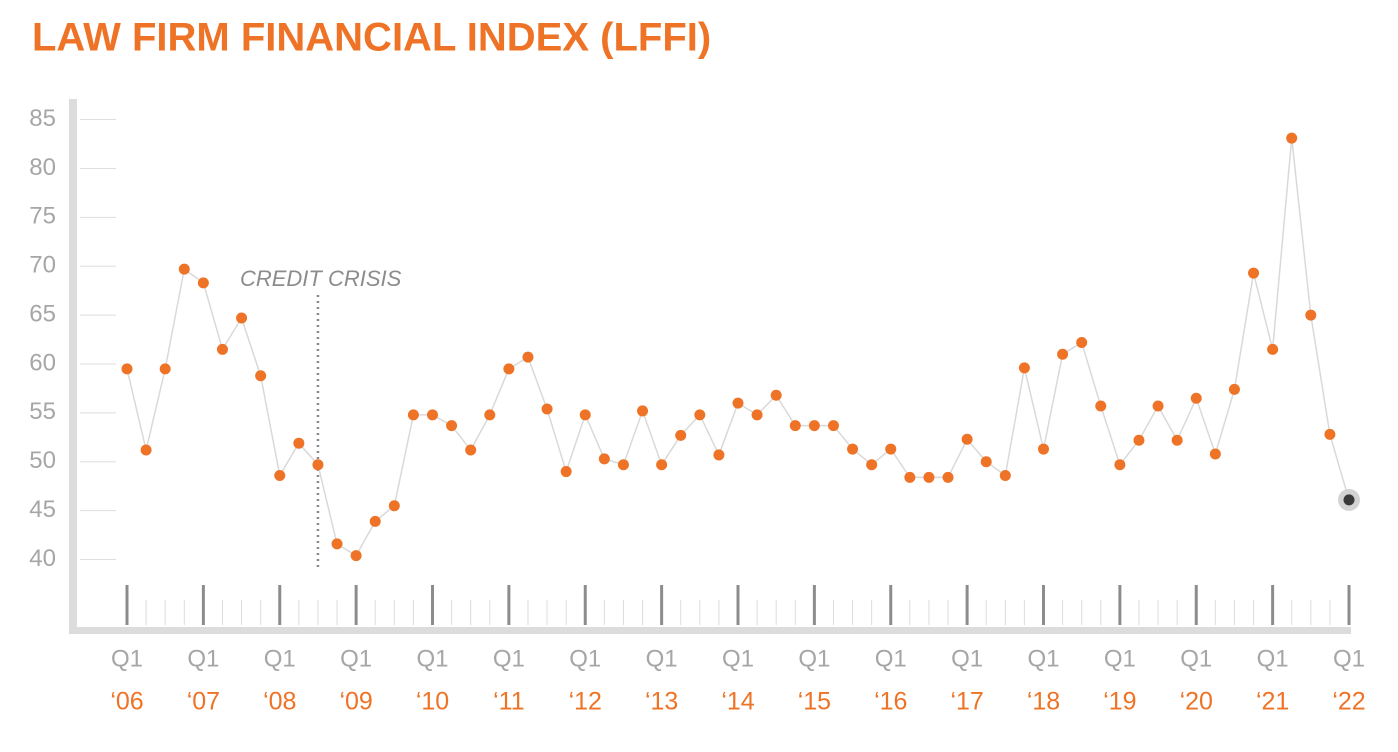  Describe the element at coordinates (42, 313) in the screenshot. I see `y-tick-label: 65` at that location.